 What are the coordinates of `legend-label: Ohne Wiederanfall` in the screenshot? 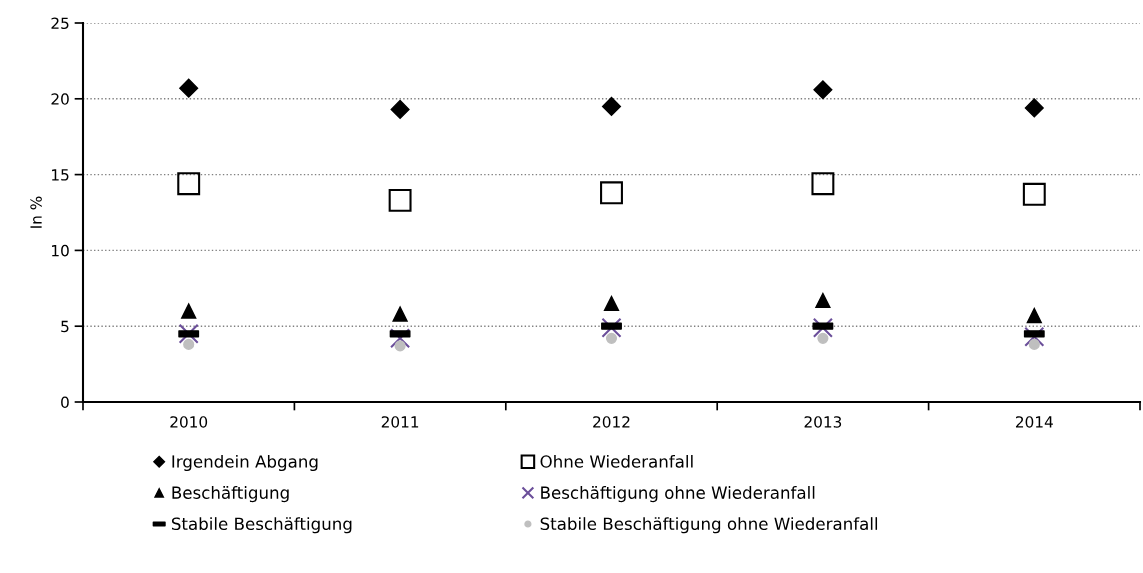 It's located at (616, 461).